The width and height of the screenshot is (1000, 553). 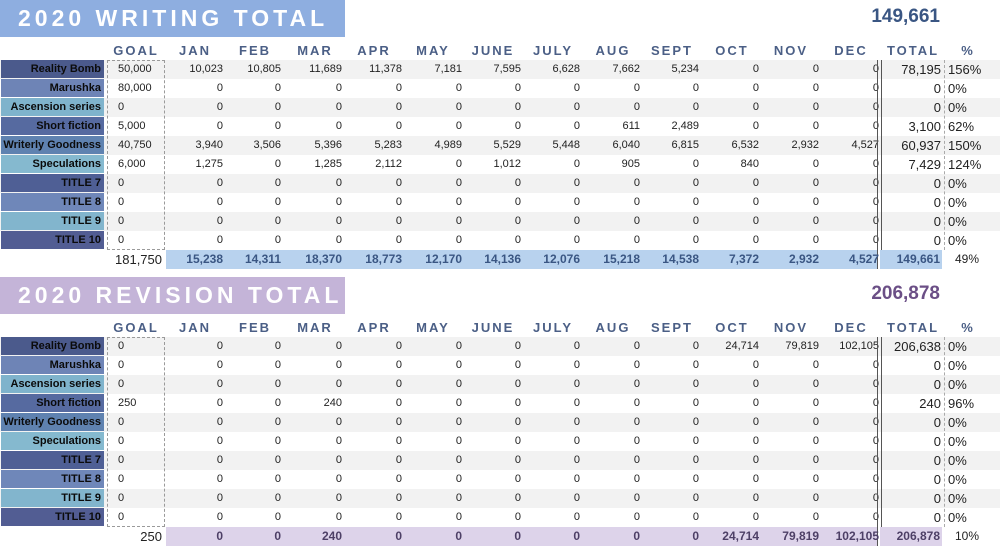 What do you see at coordinates (745, 145) in the screenshot?
I see `month-cell: 6,532` at bounding box center [745, 145].